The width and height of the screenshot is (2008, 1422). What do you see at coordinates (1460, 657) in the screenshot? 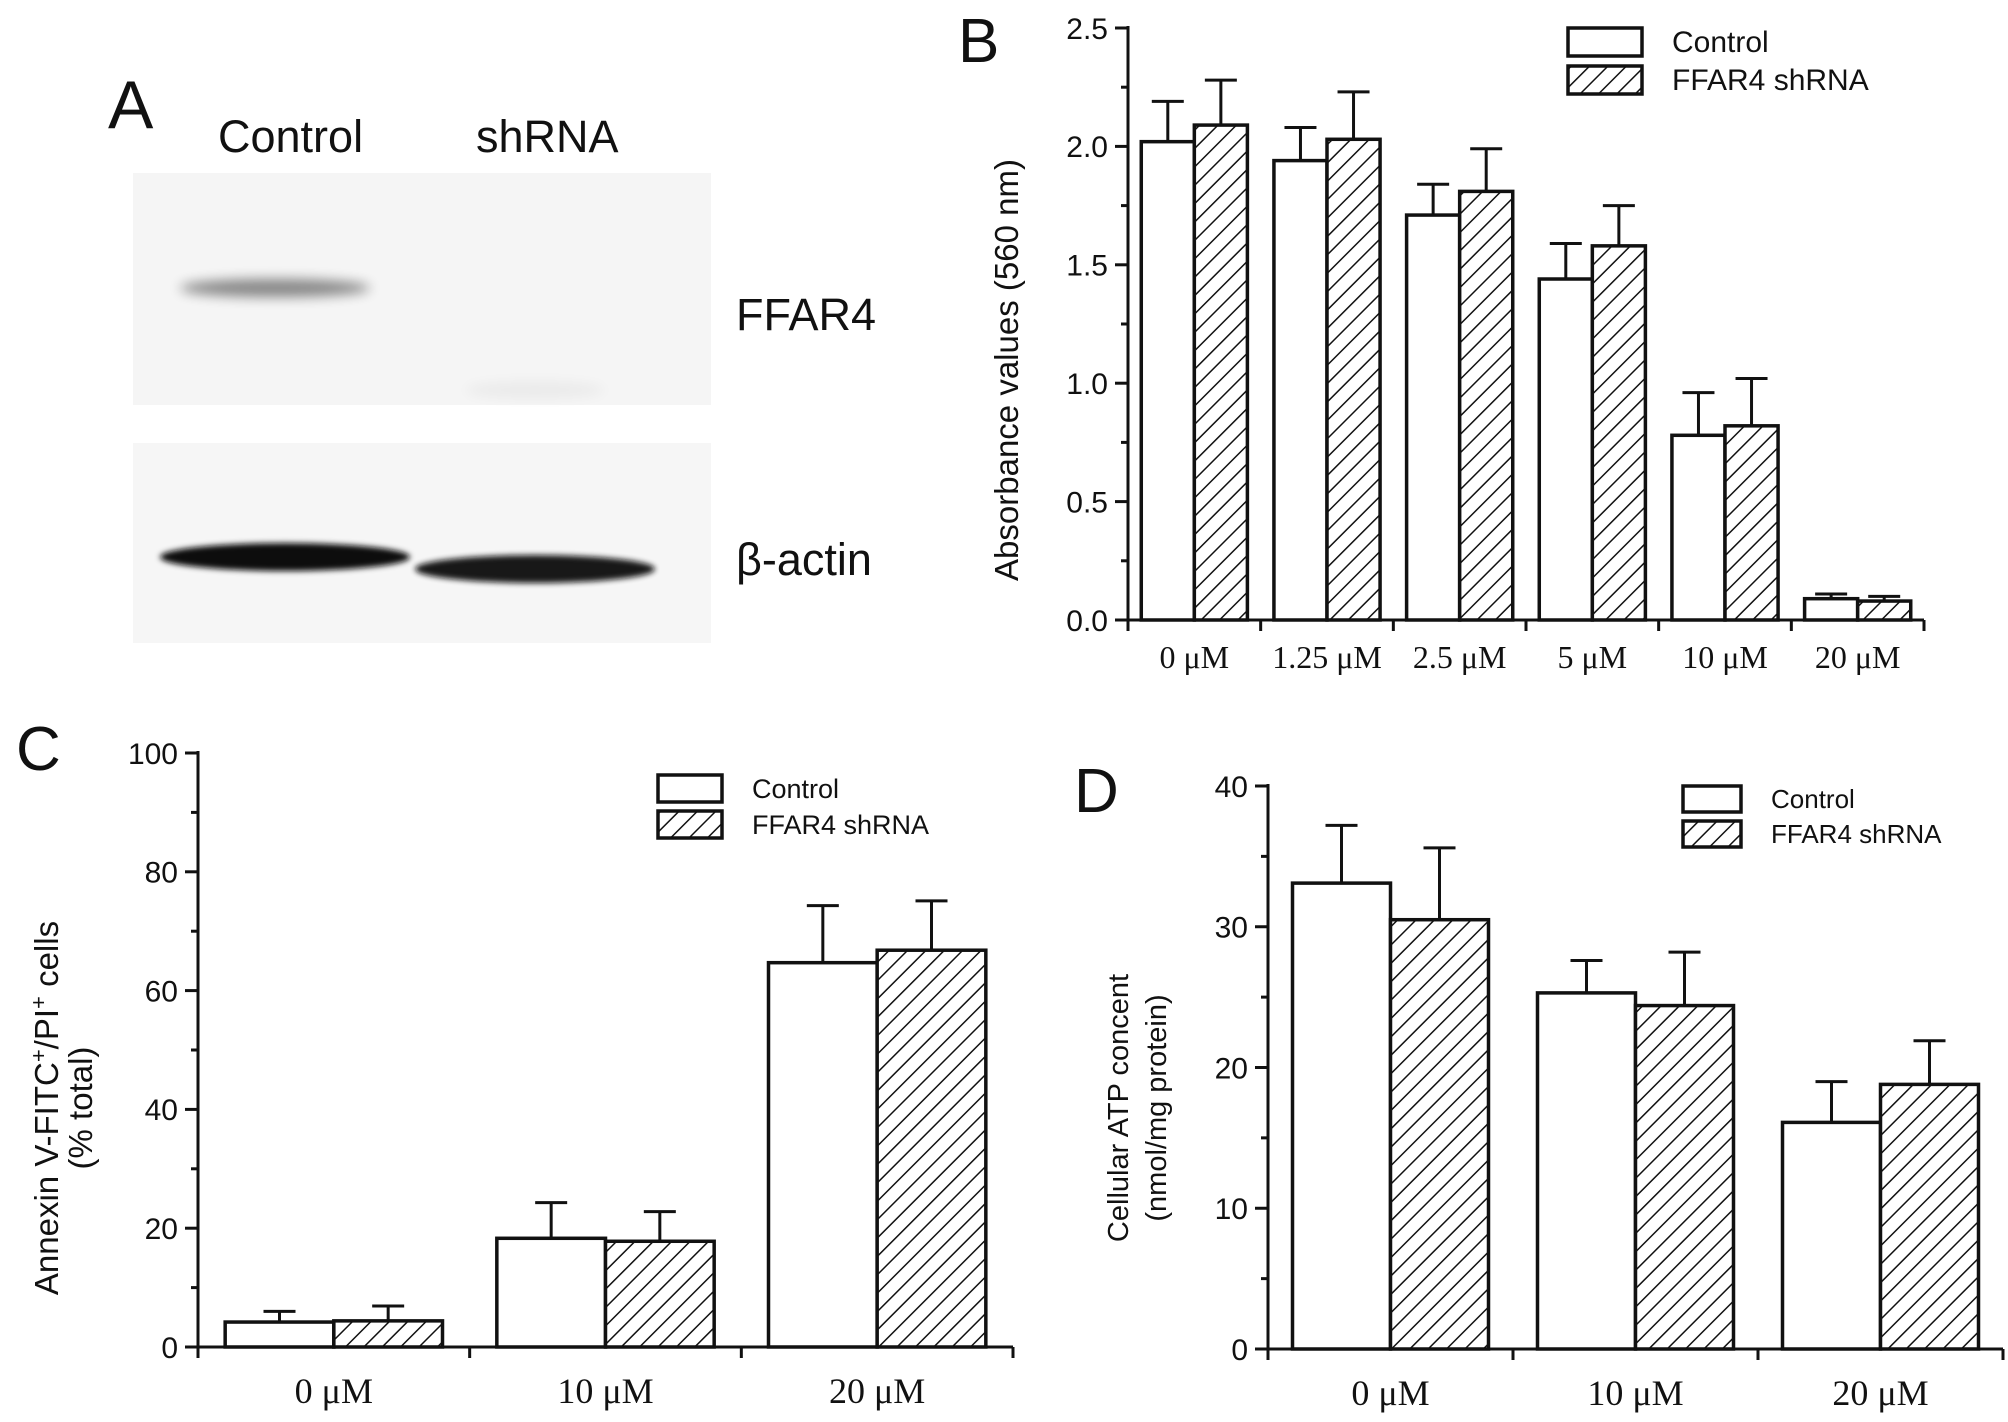
I see `x-tick-label: 2.5 μM` at bounding box center [1460, 657].